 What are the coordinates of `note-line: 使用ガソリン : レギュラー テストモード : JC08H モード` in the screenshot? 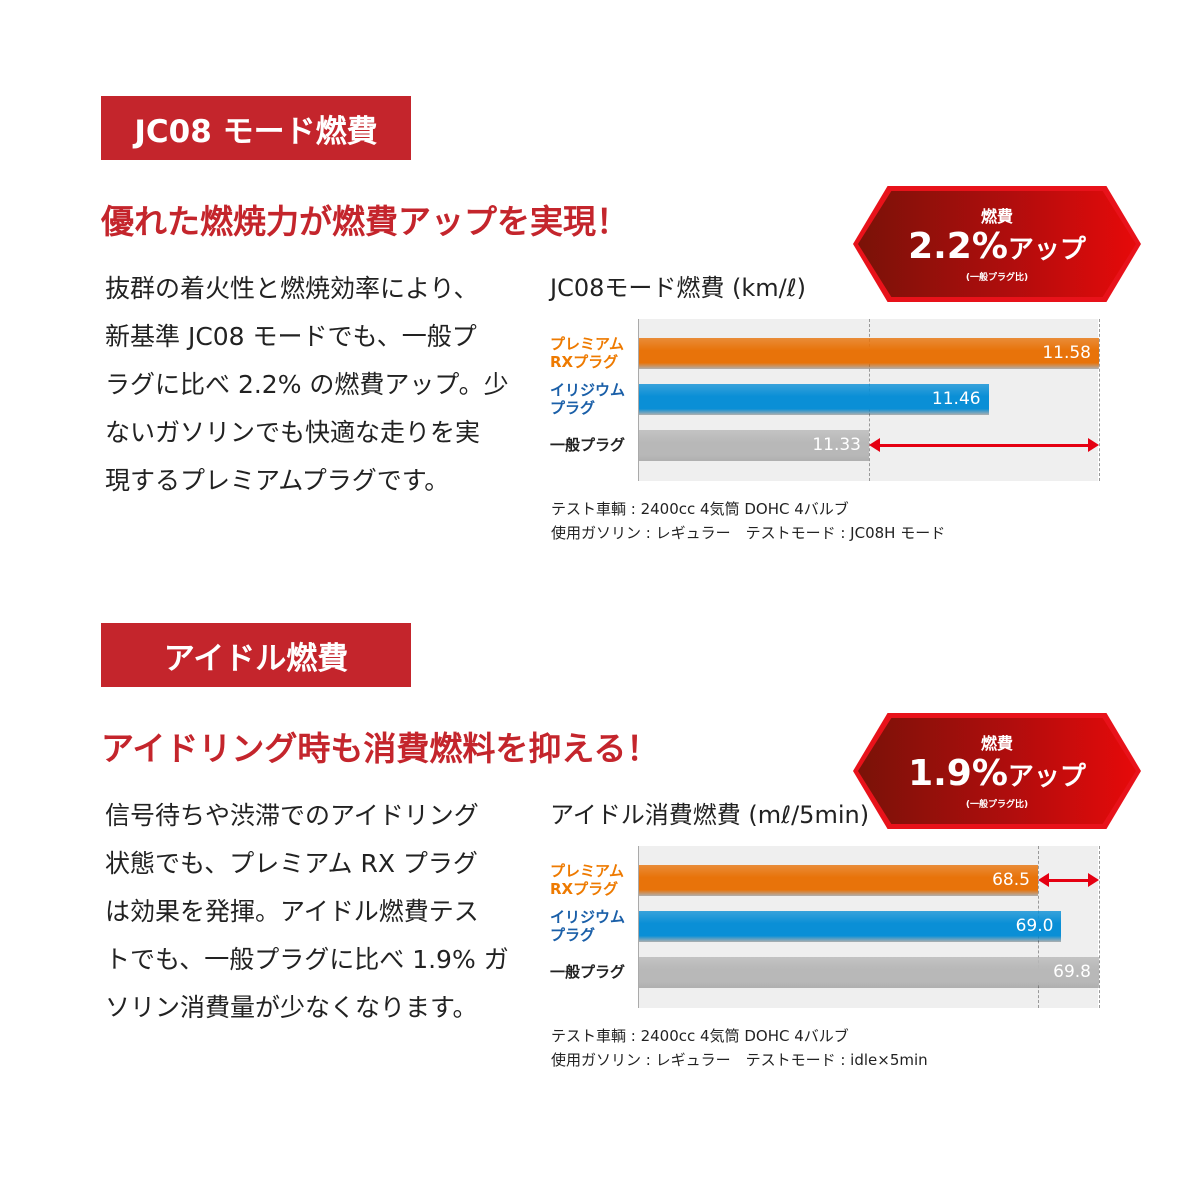 It's located at (748, 533).